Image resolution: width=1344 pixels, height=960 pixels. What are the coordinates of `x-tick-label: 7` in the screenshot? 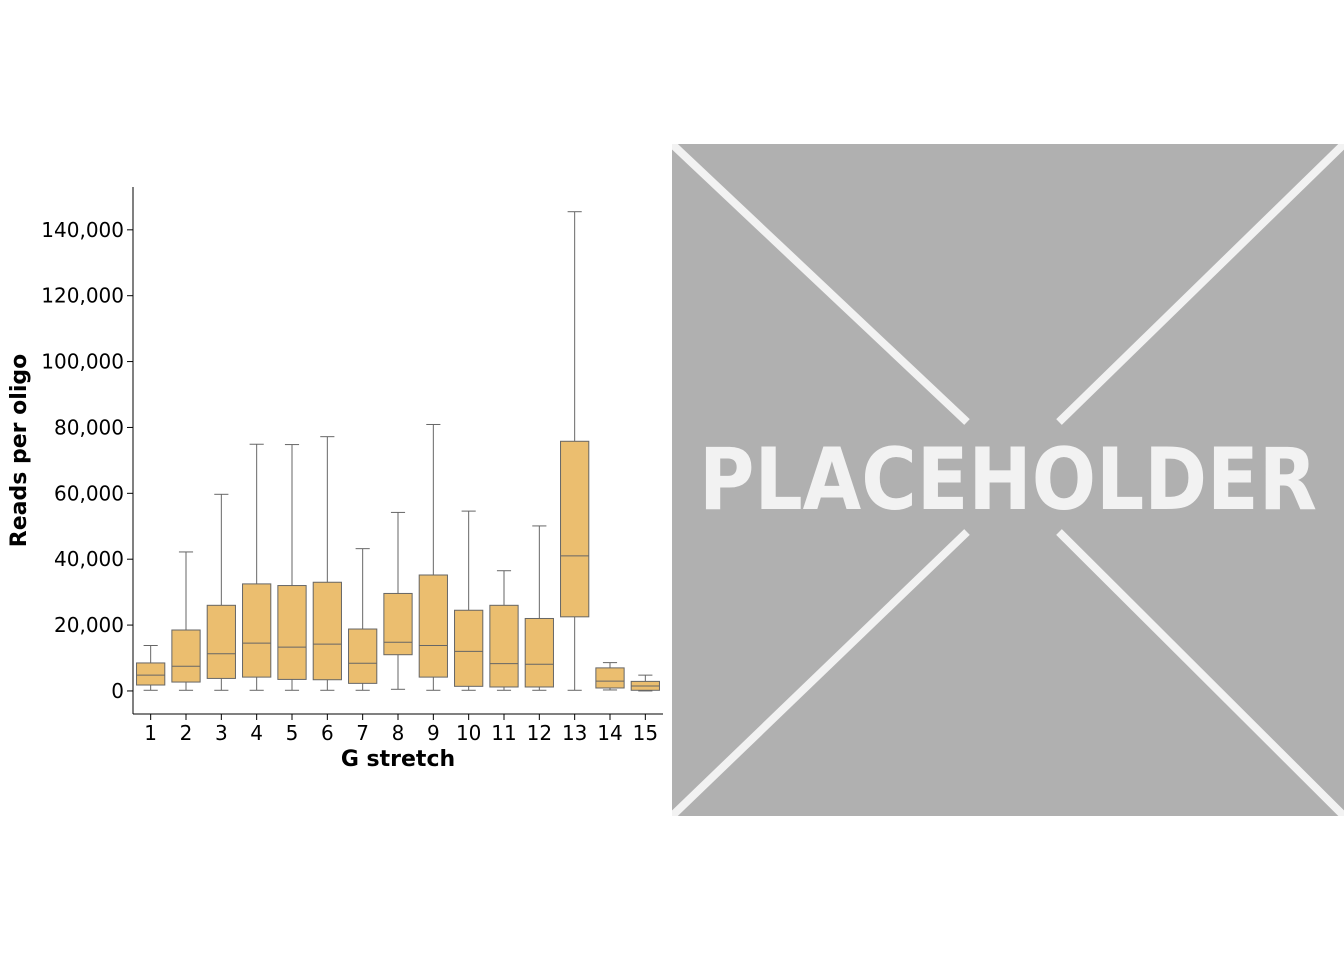 It's located at (362, 733).